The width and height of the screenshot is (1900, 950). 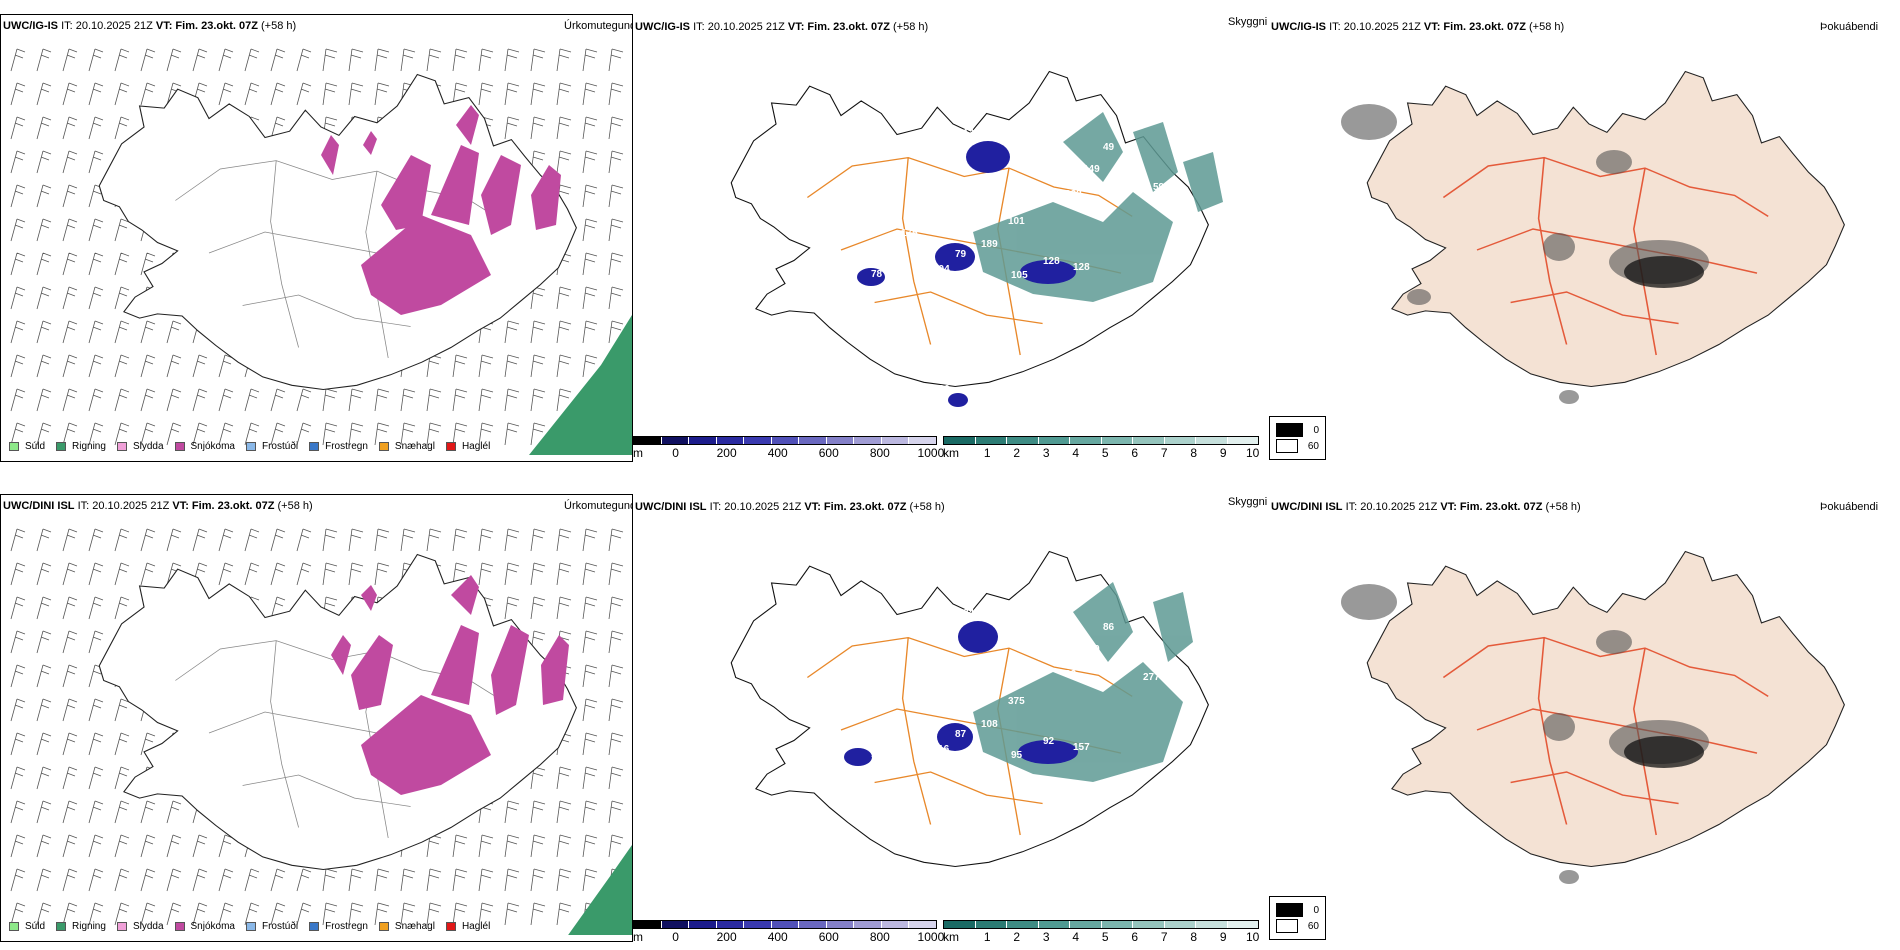 What do you see at coordinates (961, 734) in the screenshot?
I see `ceiling-value-label: 87` at bounding box center [961, 734].